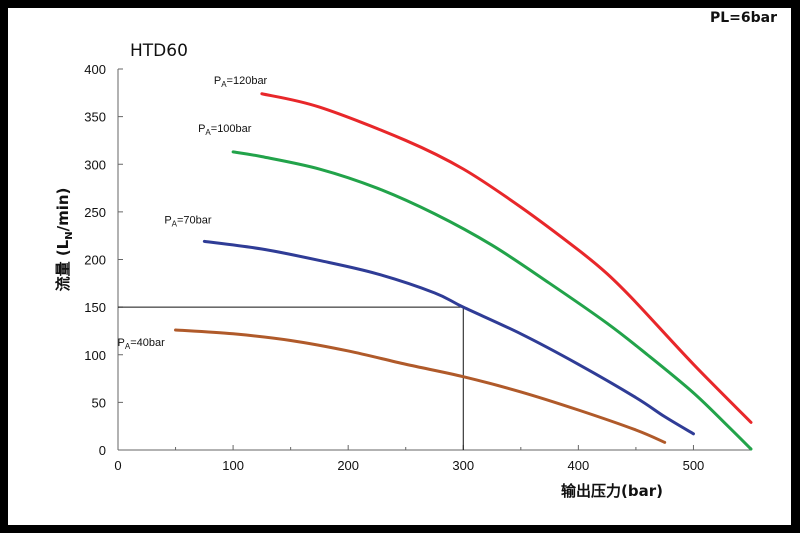 The image size is (800, 533). What do you see at coordinates (579, 465) in the screenshot?
I see `x-tick-label: 400` at bounding box center [579, 465].